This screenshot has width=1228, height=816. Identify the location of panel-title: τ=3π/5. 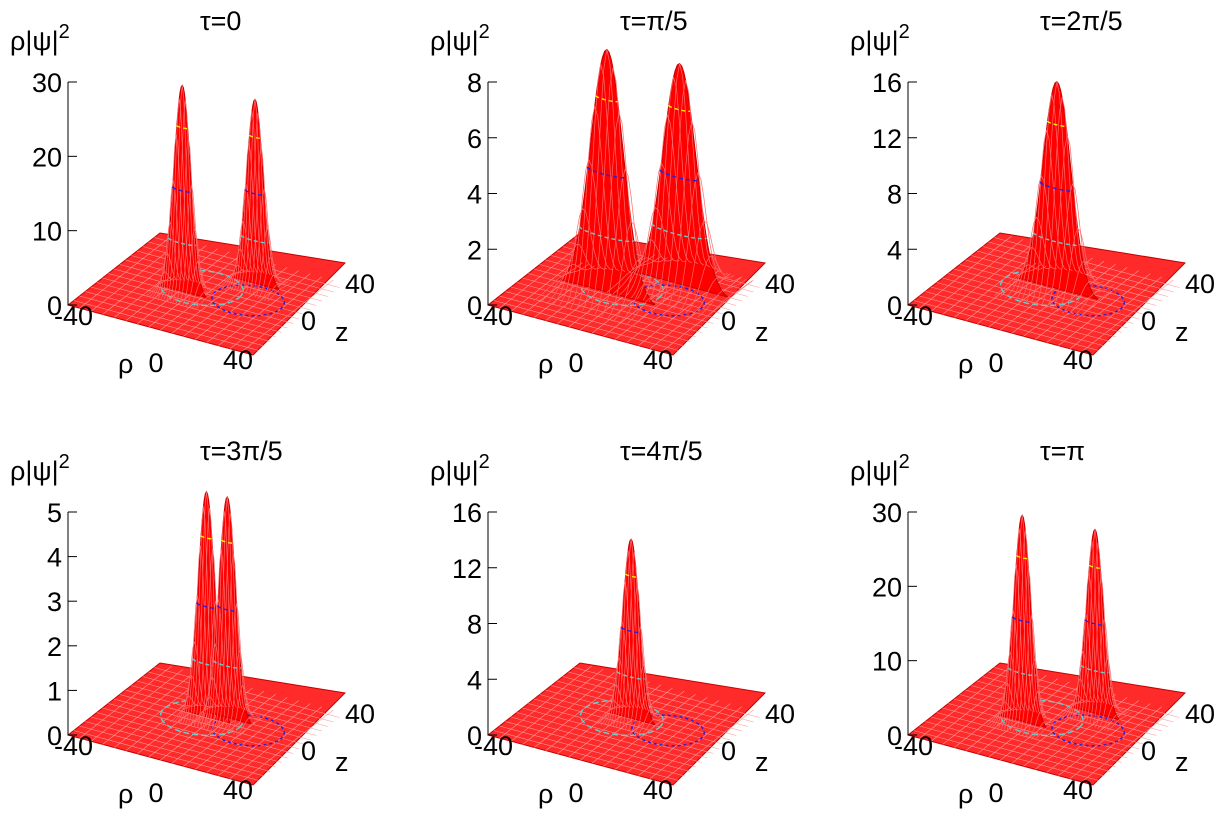
(241, 451).